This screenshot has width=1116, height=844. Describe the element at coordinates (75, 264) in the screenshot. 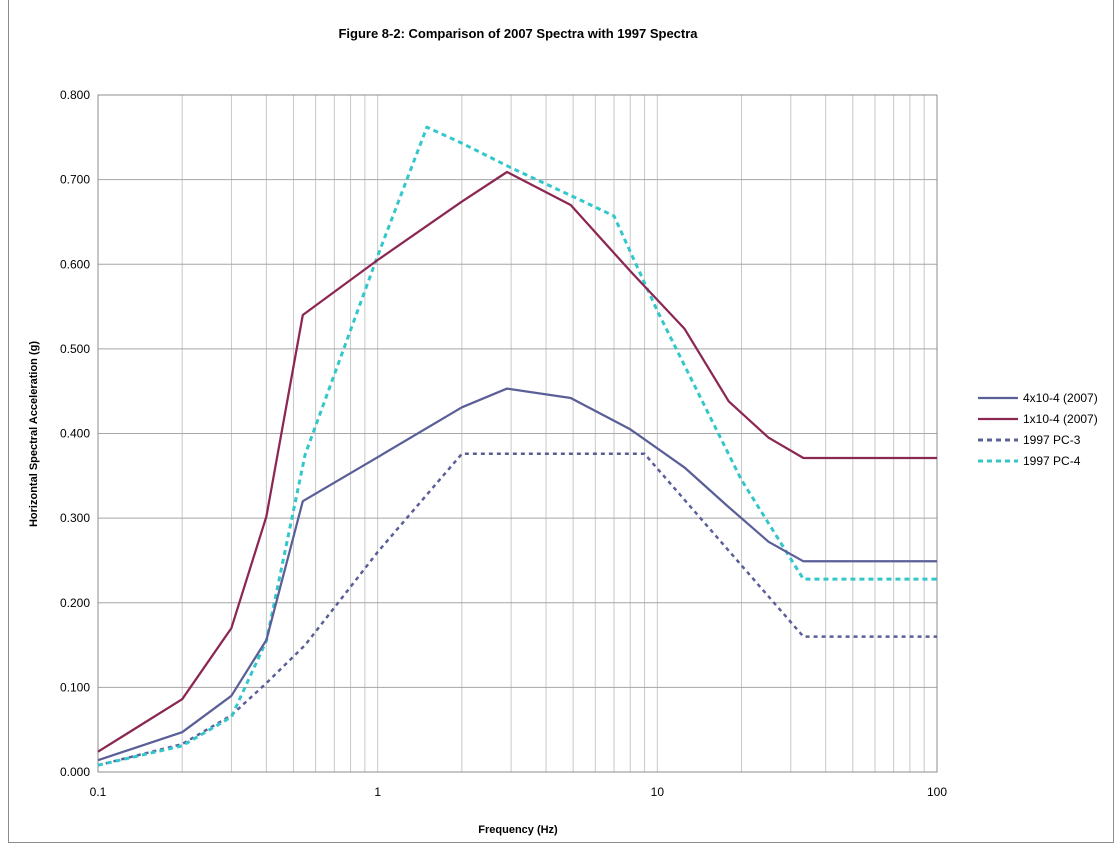

I see `y-tick-label: 0.600` at that location.